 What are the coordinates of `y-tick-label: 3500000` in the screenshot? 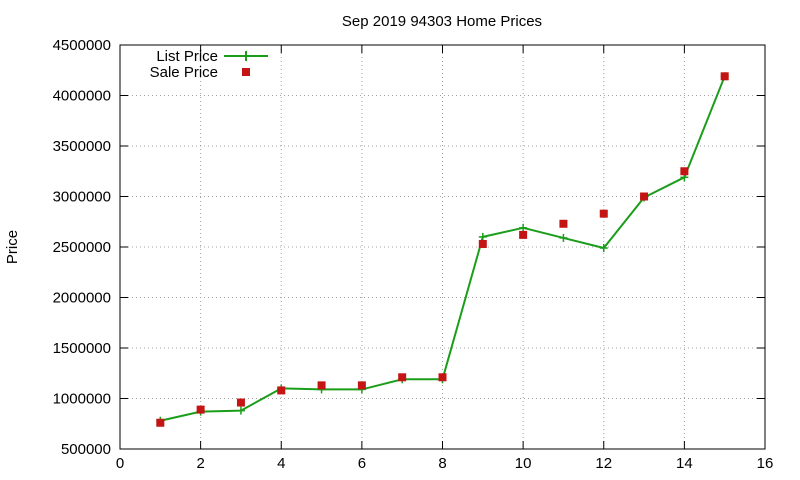 It's located at (82, 146).